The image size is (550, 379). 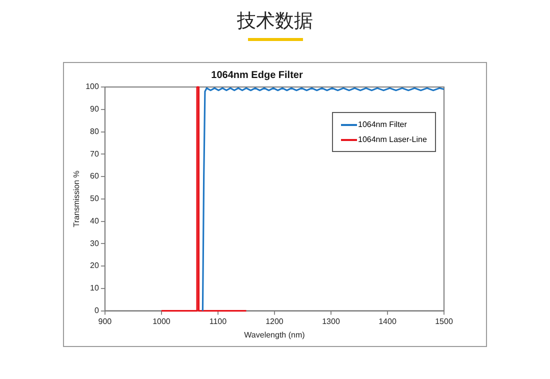 I want to click on x-tick-label: 1000, so click(x=161, y=321).